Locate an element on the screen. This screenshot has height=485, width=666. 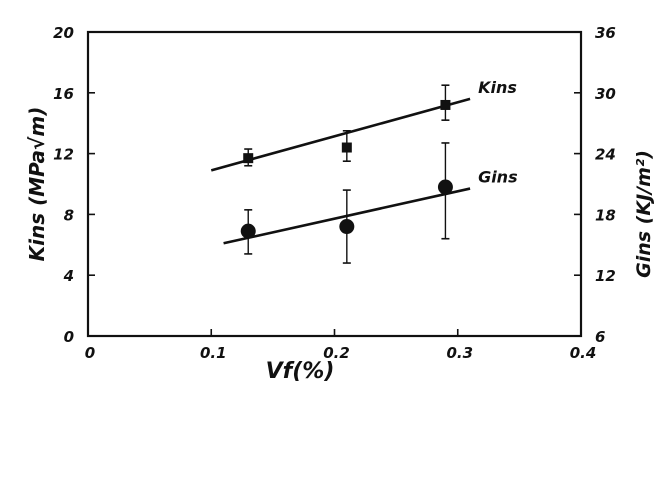
x-tick-label: 0.1 is located at coordinates (213, 353).